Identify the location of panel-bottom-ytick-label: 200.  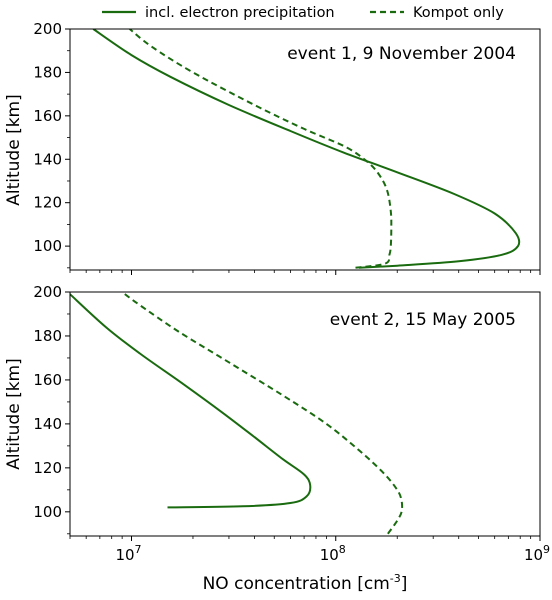
(47, 292).